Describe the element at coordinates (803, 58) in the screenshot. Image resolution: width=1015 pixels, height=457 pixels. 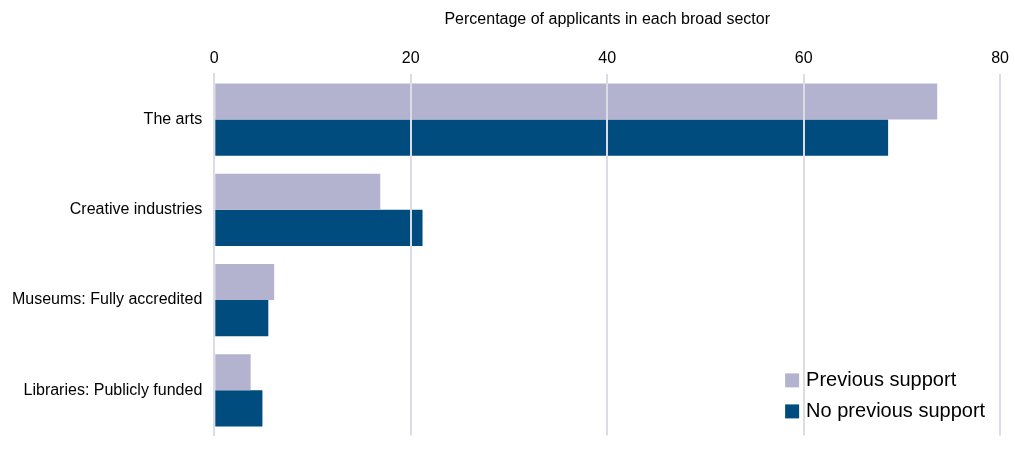
I see `x-tick-label: 60` at that location.